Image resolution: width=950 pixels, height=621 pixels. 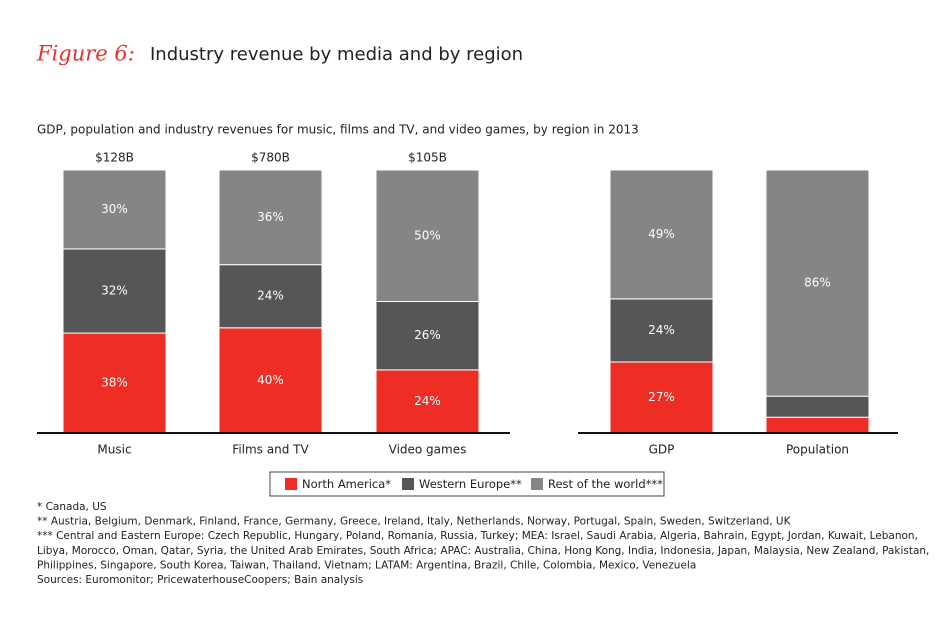 What do you see at coordinates (662, 450) in the screenshot?
I see `x-tick-label: GDP` at bounding box center [662, 450].